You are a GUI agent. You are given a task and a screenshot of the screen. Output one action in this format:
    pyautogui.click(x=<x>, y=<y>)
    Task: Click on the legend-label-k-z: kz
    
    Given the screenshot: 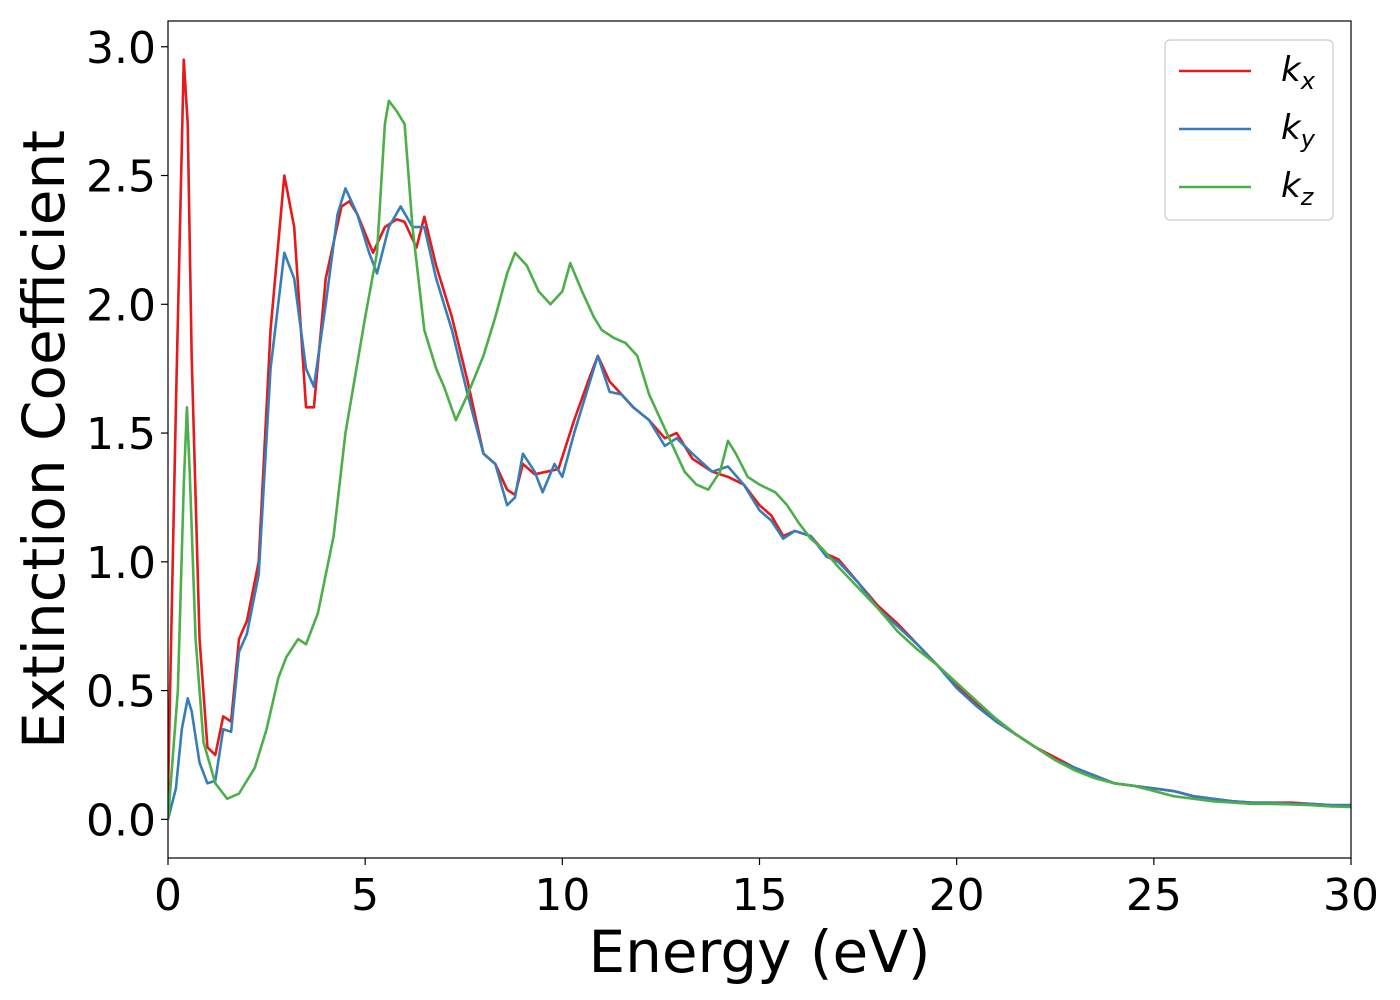 What is the action you would take?
    pyautogui.click(x=1298, y=188)
    